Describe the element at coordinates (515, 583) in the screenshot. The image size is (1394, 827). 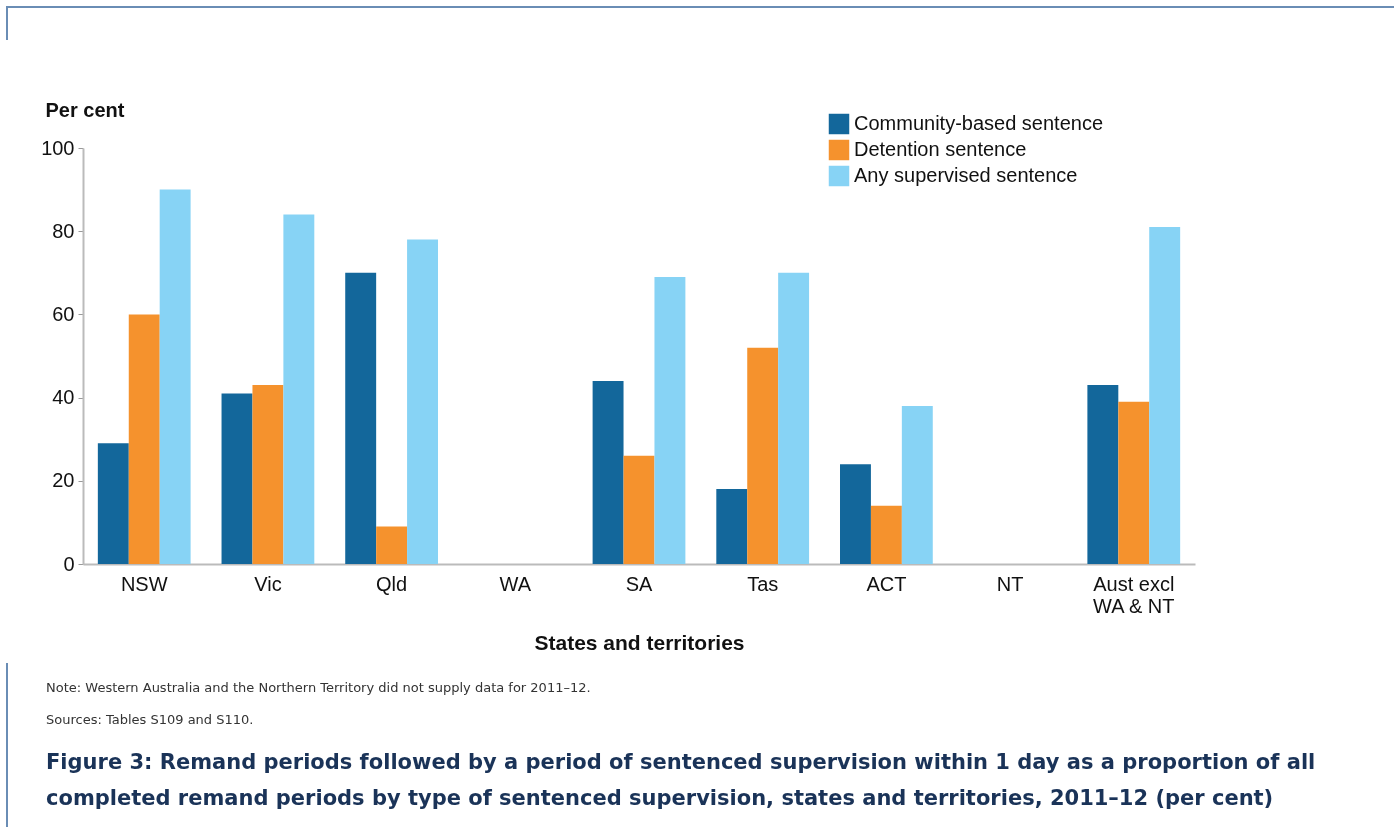
I see `x-tick-label: WA` at that location.